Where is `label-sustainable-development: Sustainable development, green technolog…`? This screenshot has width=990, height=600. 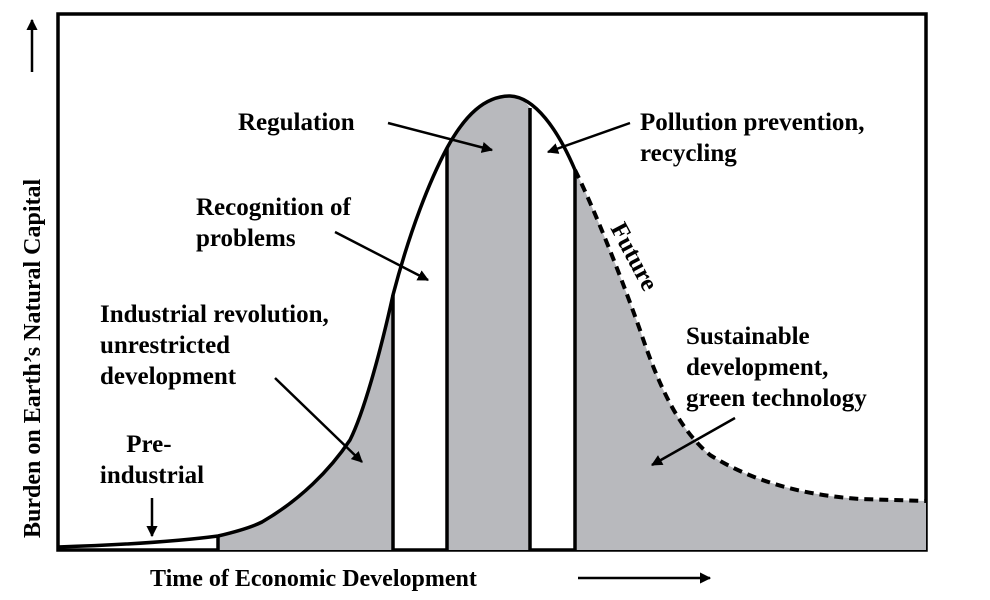
label-sustainable-development: Sustainable development, green technolog… is located at coordinates (776, 367).